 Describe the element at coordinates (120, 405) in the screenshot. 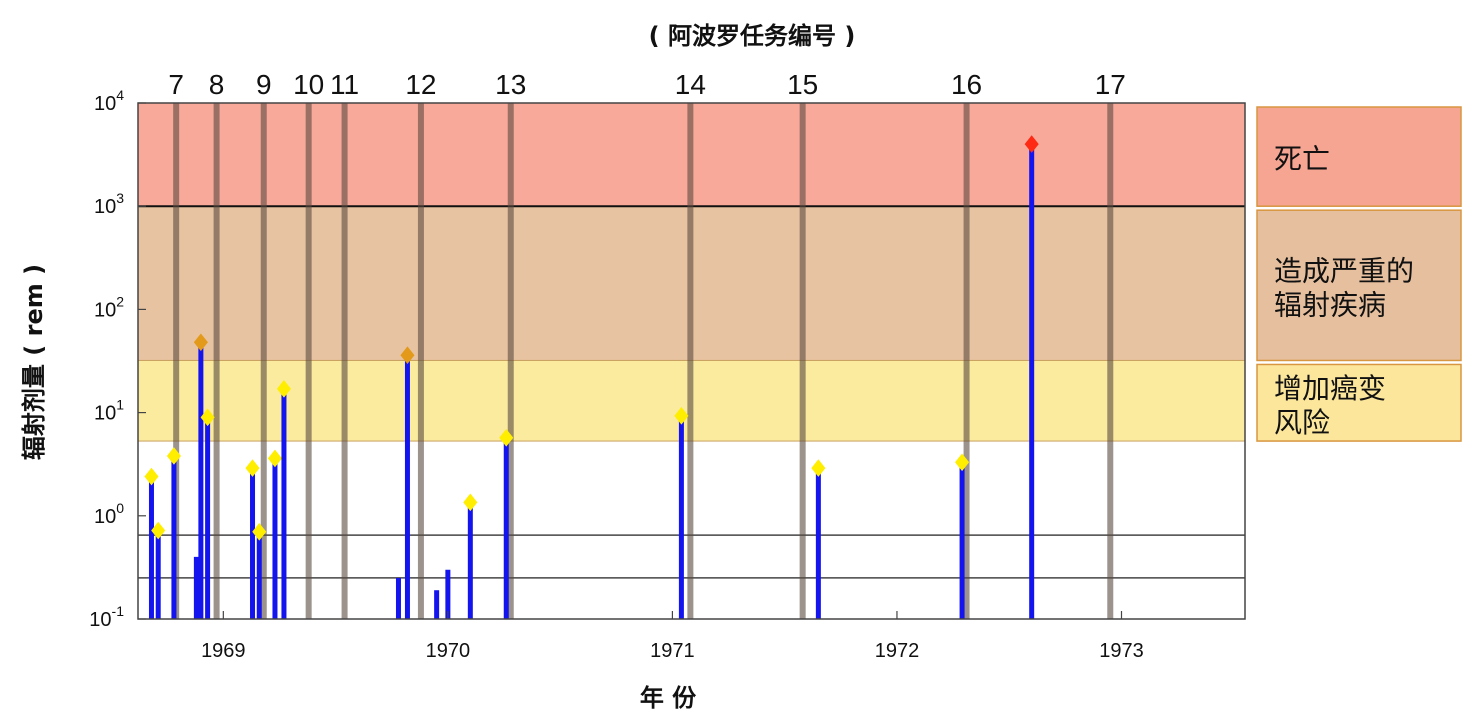

I see `y-tick-exponent: 1` at that location.